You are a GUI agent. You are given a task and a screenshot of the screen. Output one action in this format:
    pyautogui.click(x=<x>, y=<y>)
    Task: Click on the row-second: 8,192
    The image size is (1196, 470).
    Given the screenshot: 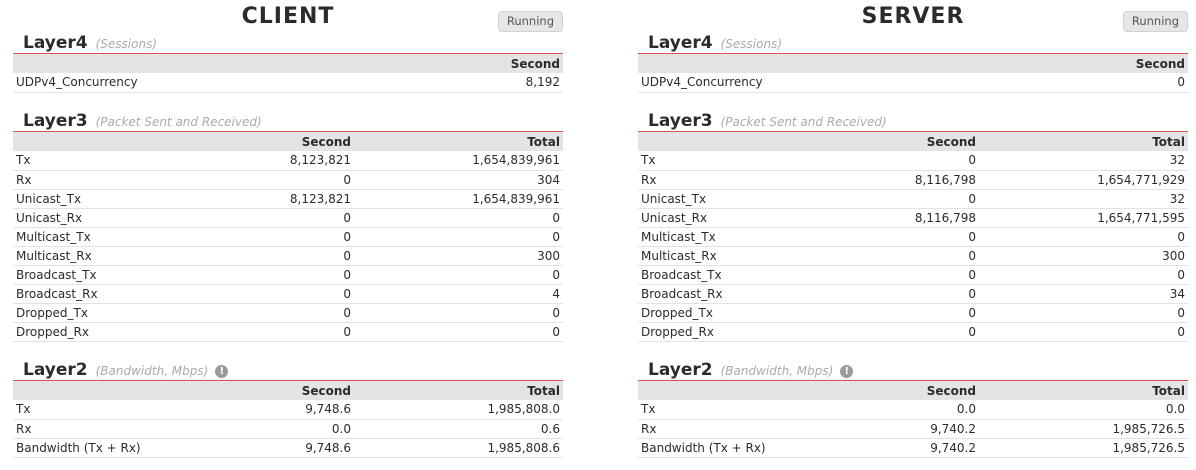 What is the action you would take?
    pyautogui.click(x=395, y=83)
    